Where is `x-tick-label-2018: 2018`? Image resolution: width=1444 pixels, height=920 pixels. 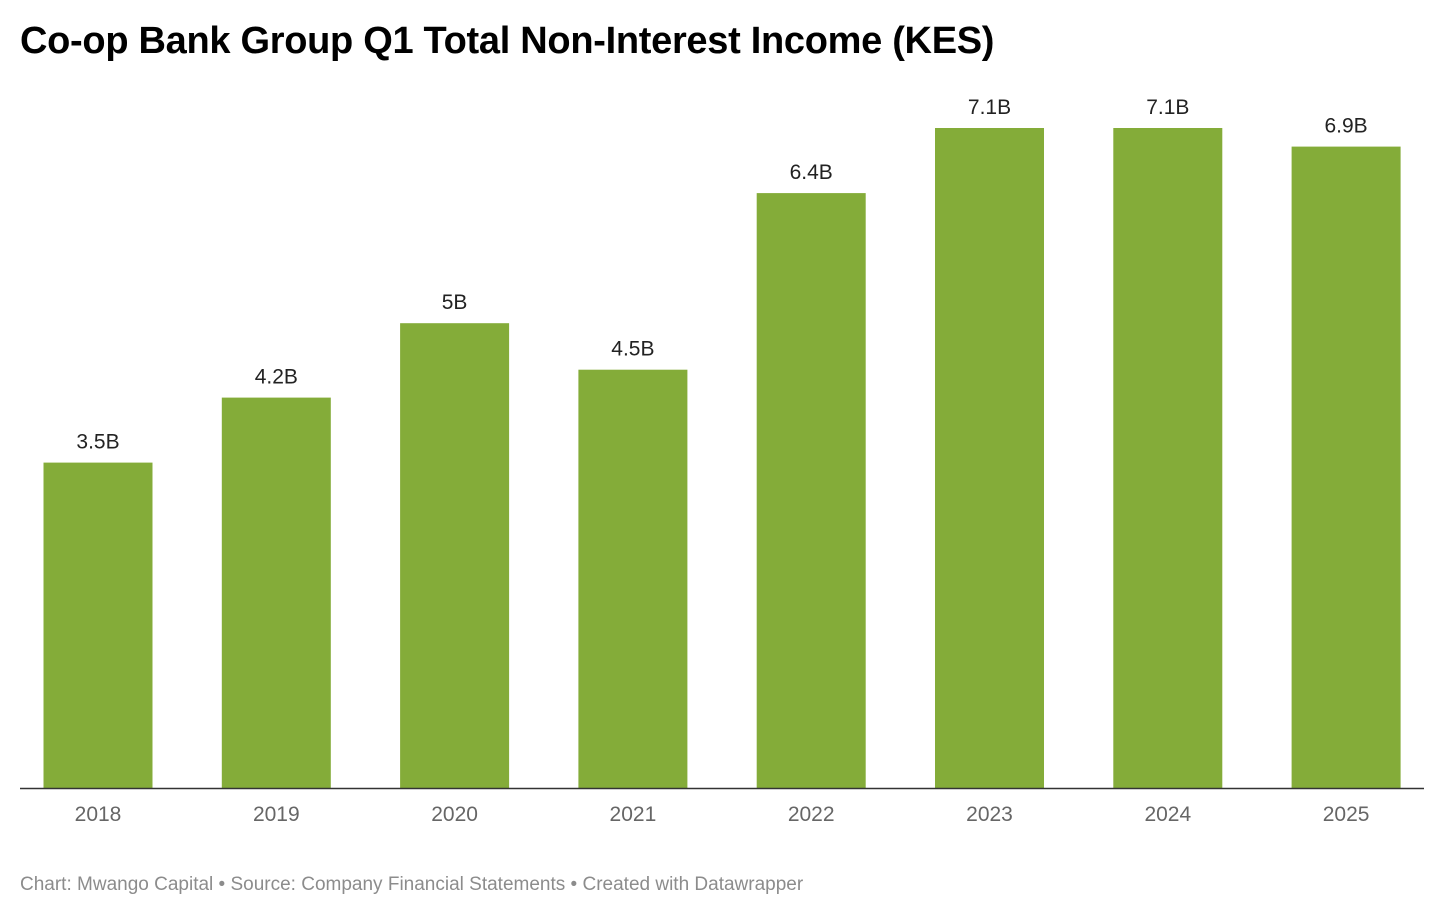
x-tick-label-2018: 2018 is located at coordinates (98, 814).